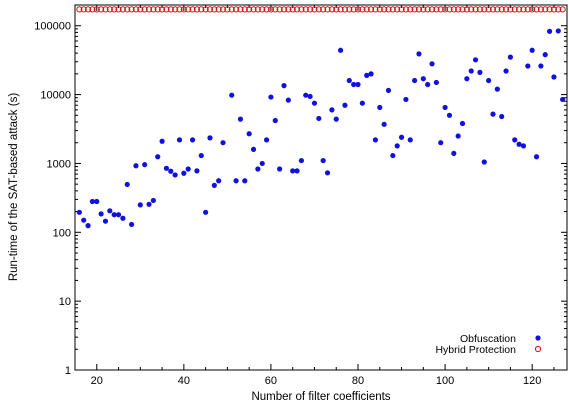  Describe the element at coordinates (488, 339) in the screenshot. I see `legend-label-obfuscation: Obfuscation` at that location.